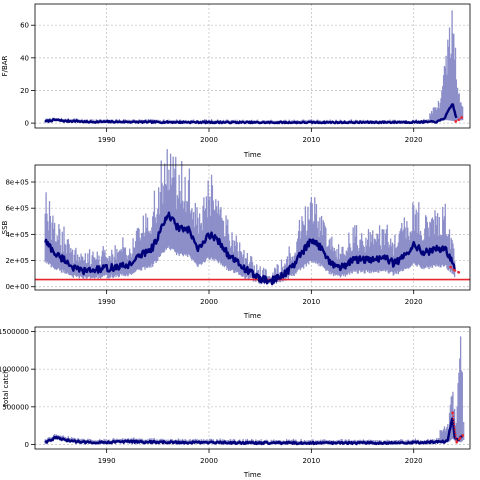  What do you see at coordinates (27, 124) in the screenshot?
I see `fbar-y-tick-label-0: 0` at bounding box center [27, 124].